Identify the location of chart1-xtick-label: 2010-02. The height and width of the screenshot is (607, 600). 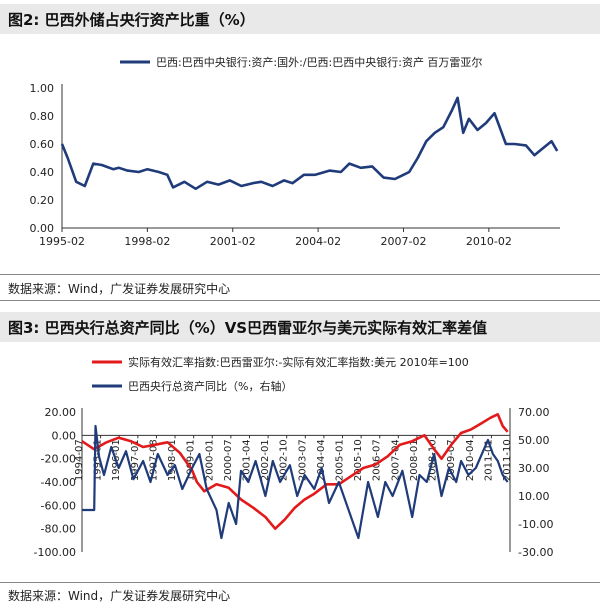
(489, 241).